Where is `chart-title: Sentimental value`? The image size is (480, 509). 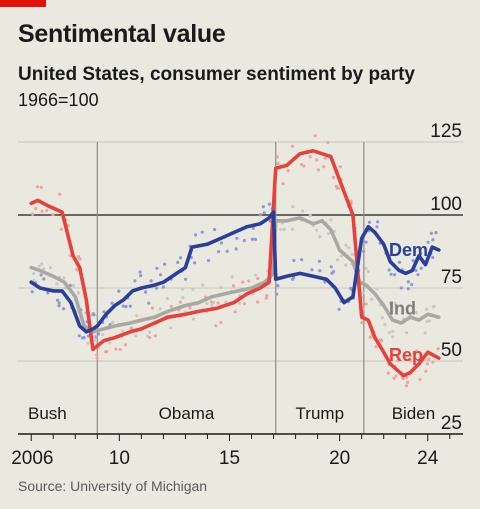
chart-title: Sentimental value is located at coordinates (122, 34).